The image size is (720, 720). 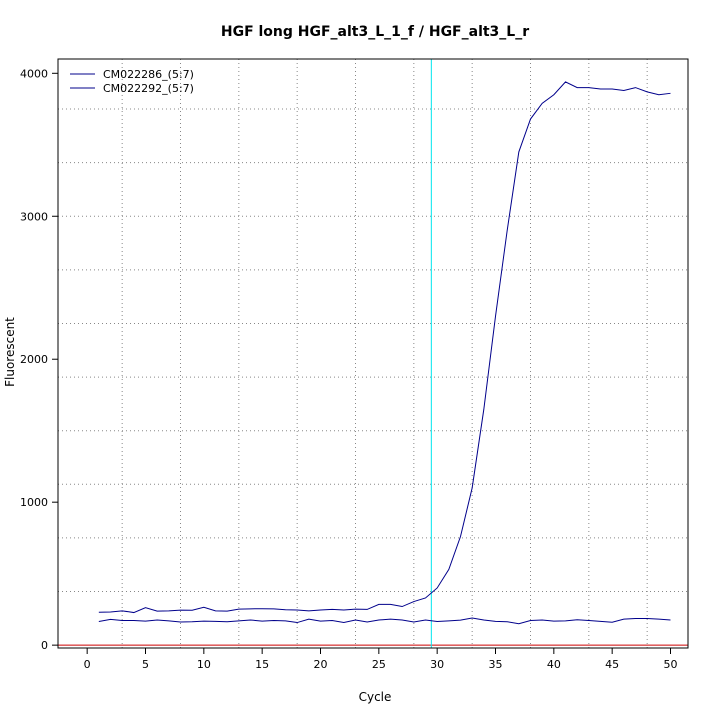 I want to click on y-tick-label: 4000, so click(x=34, y=73).